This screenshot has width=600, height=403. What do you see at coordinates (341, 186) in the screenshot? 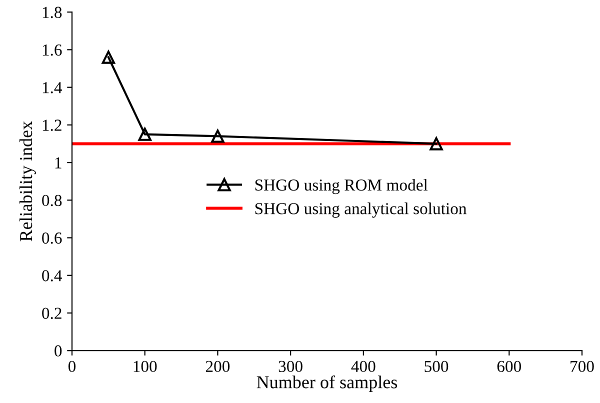
I see `legend-label: SHGO using ROM model` at bounding box center [341, 186].